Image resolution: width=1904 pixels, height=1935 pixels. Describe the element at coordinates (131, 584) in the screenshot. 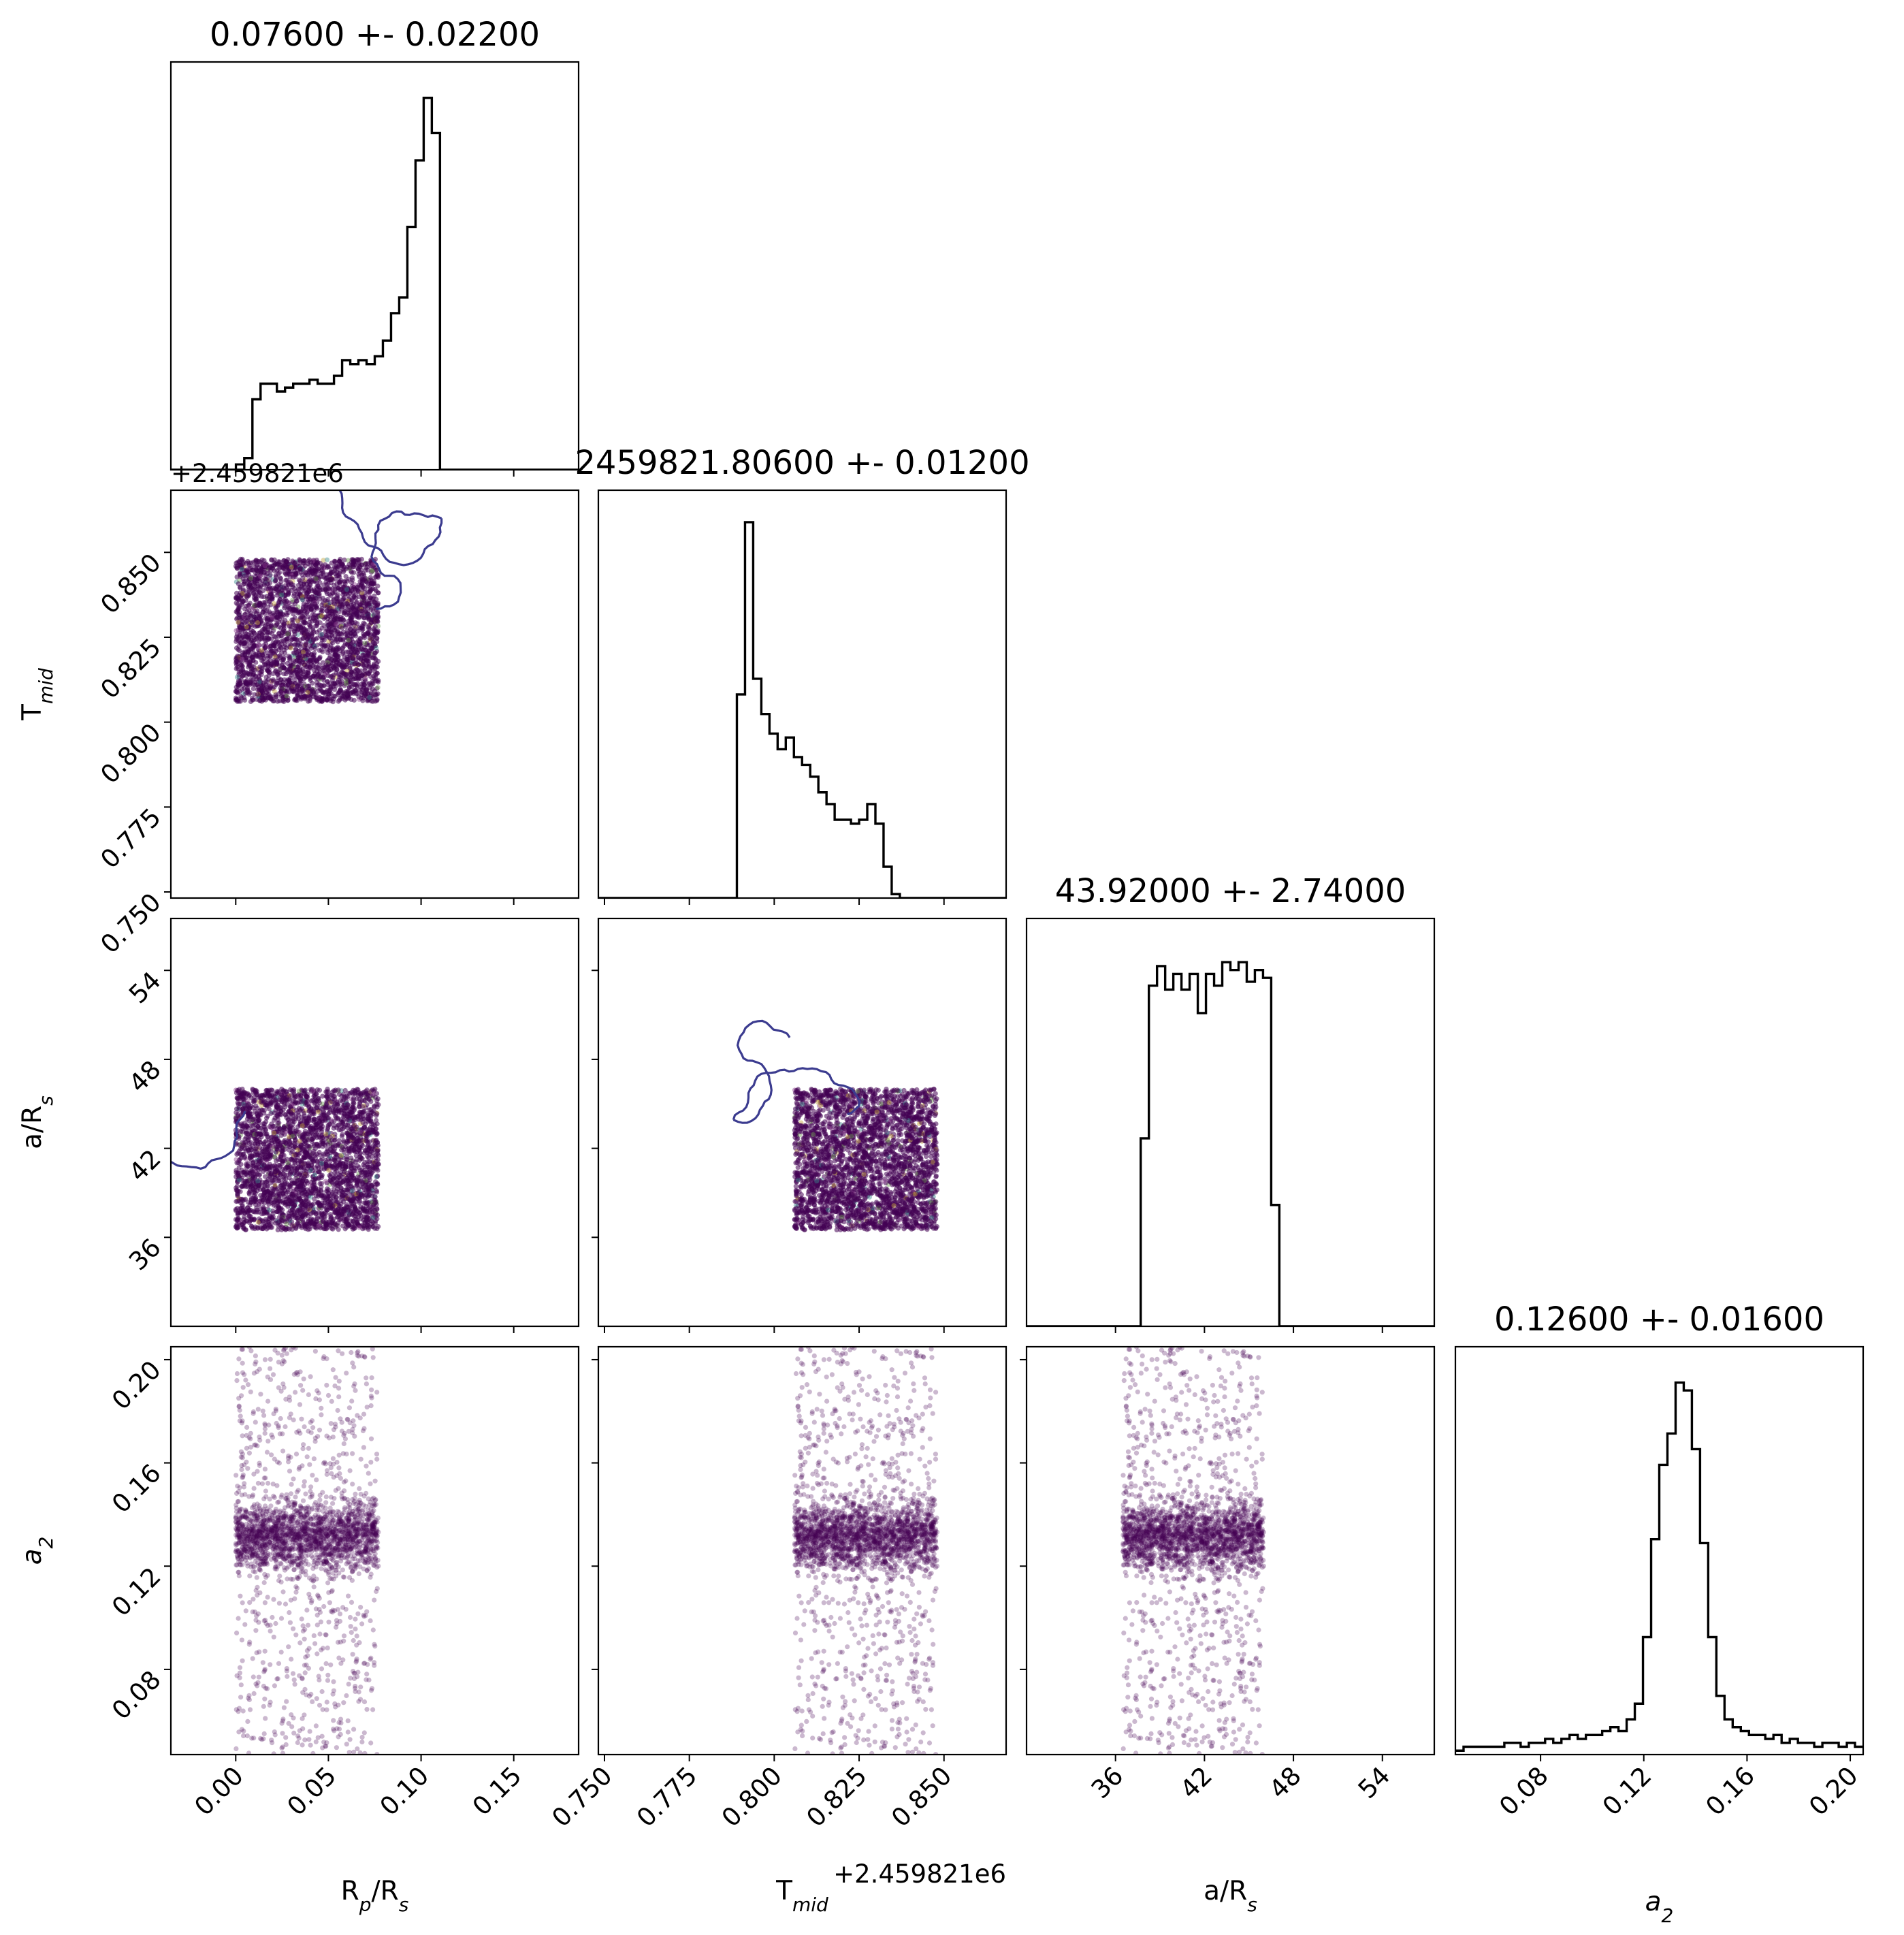

I see `y-tick-label: 0.850` at that location.